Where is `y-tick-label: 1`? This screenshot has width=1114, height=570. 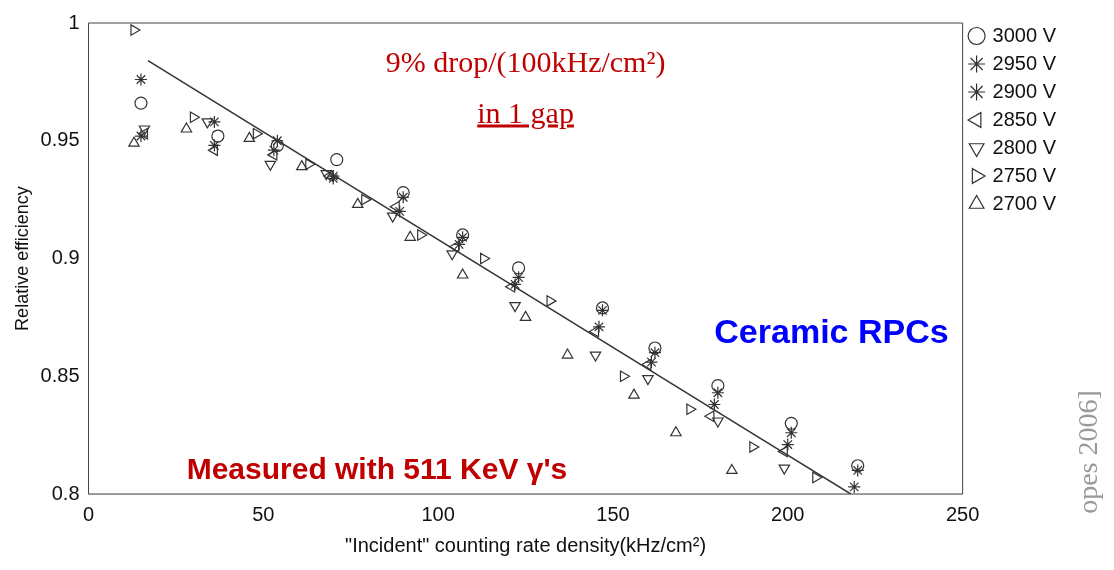
y-tick-label: 1 is located at coordinates (74, 21).